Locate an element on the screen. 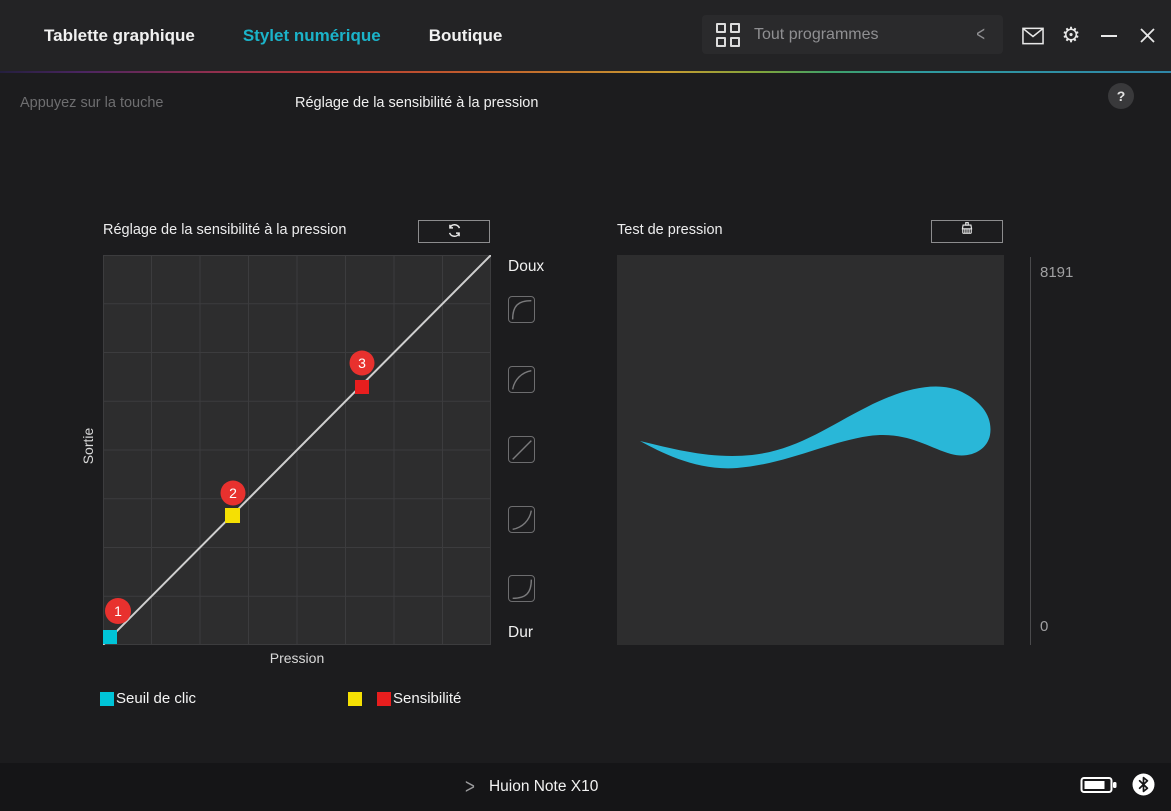 This screenshot has width=1171, height=811. refresh-icon is located at coordinates (454, 232).